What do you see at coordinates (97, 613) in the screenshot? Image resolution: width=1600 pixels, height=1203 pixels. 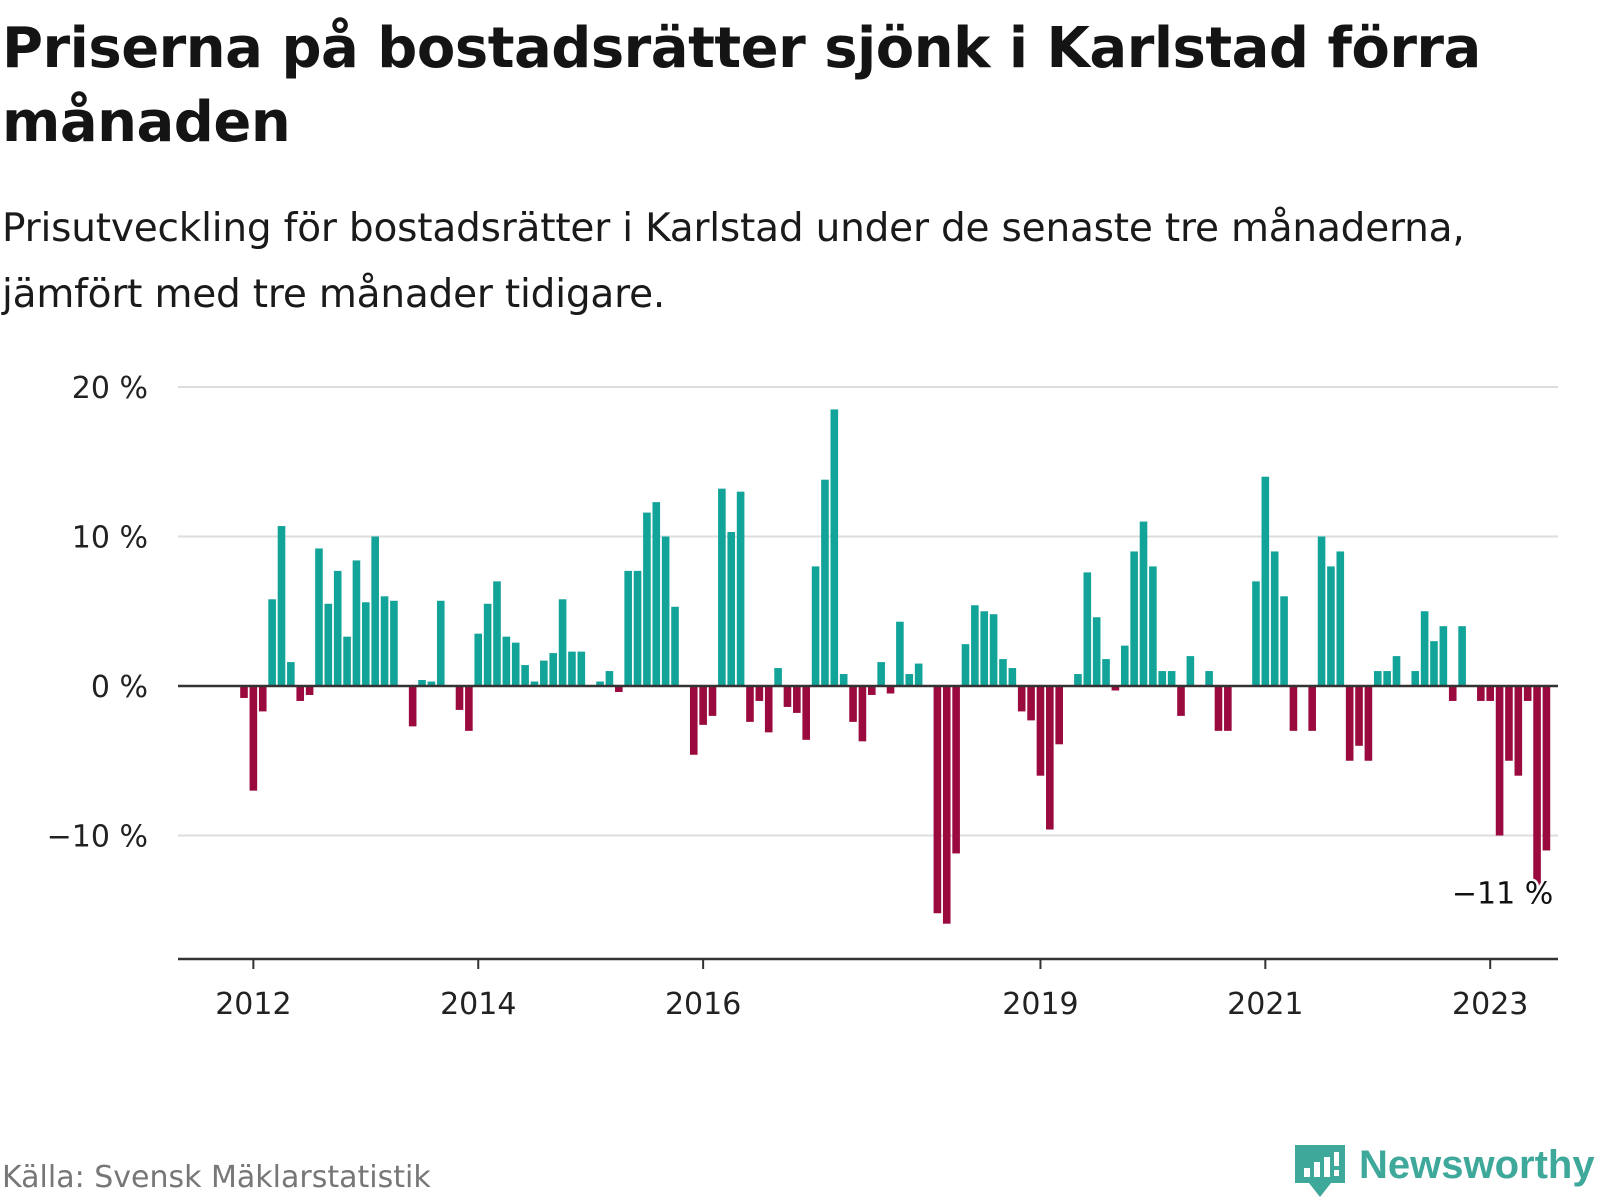 I see `y-axis-tick-labels: 20 % 10 % 0 % −10 %` at bounding box center [97, 613].